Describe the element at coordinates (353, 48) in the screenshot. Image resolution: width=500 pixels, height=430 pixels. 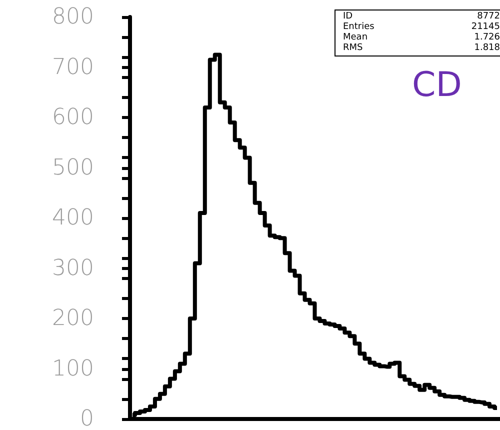
I see `annotation: RMS` at that location.